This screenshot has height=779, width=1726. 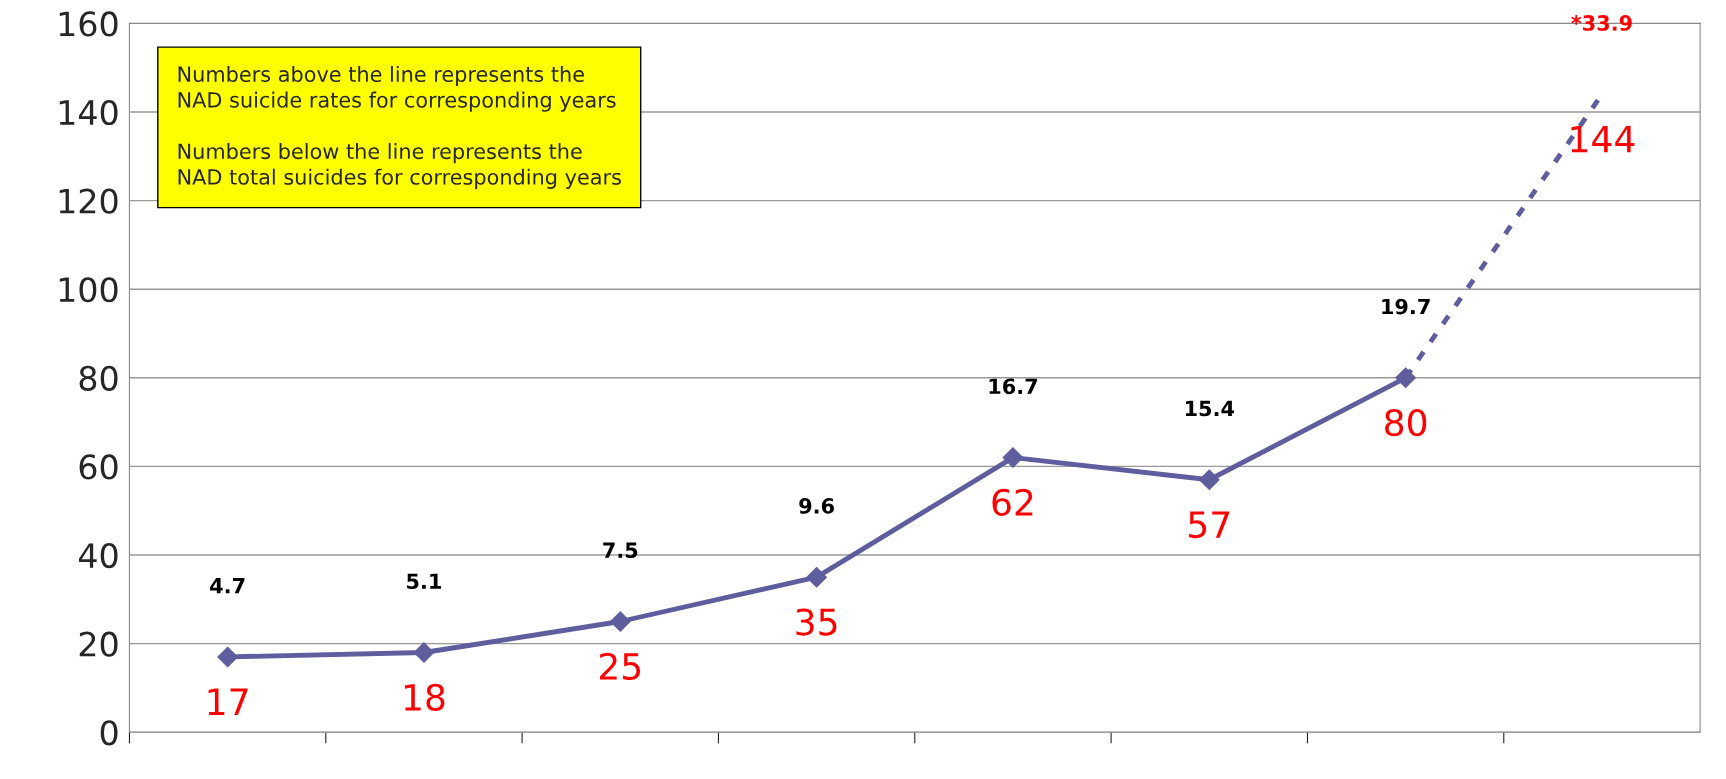 I want to click on y-tick-label: 140, so click(x=88, y=112).